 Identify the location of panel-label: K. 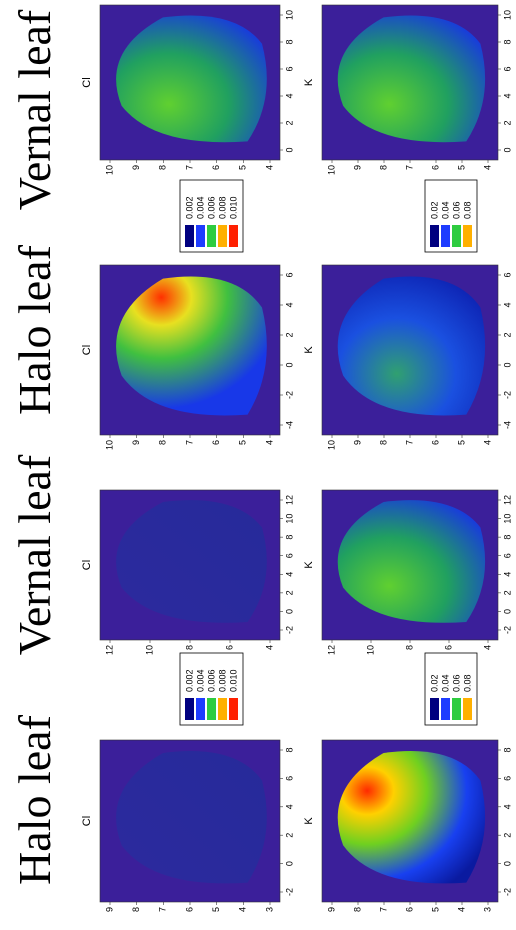
(309, 565).